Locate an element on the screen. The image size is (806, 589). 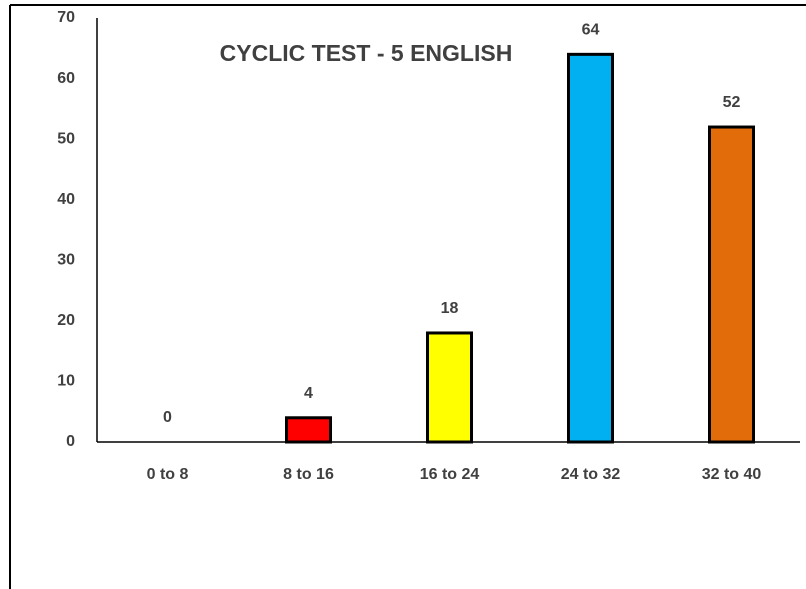
data-label: 52 is located at coordinates (732, 102).